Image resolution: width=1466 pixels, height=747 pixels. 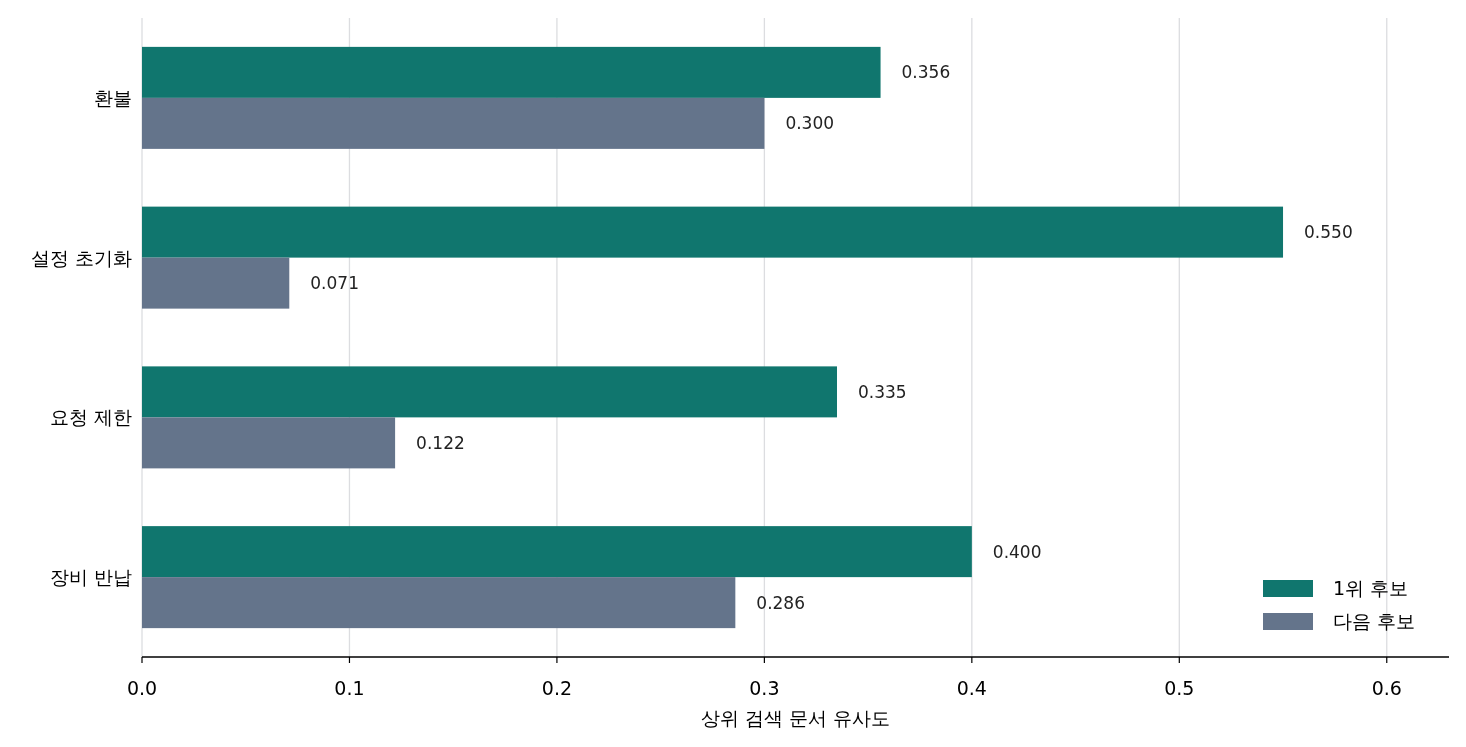 I want to click on y-tick-label: 요청 제한, so click(x=90, y=417).